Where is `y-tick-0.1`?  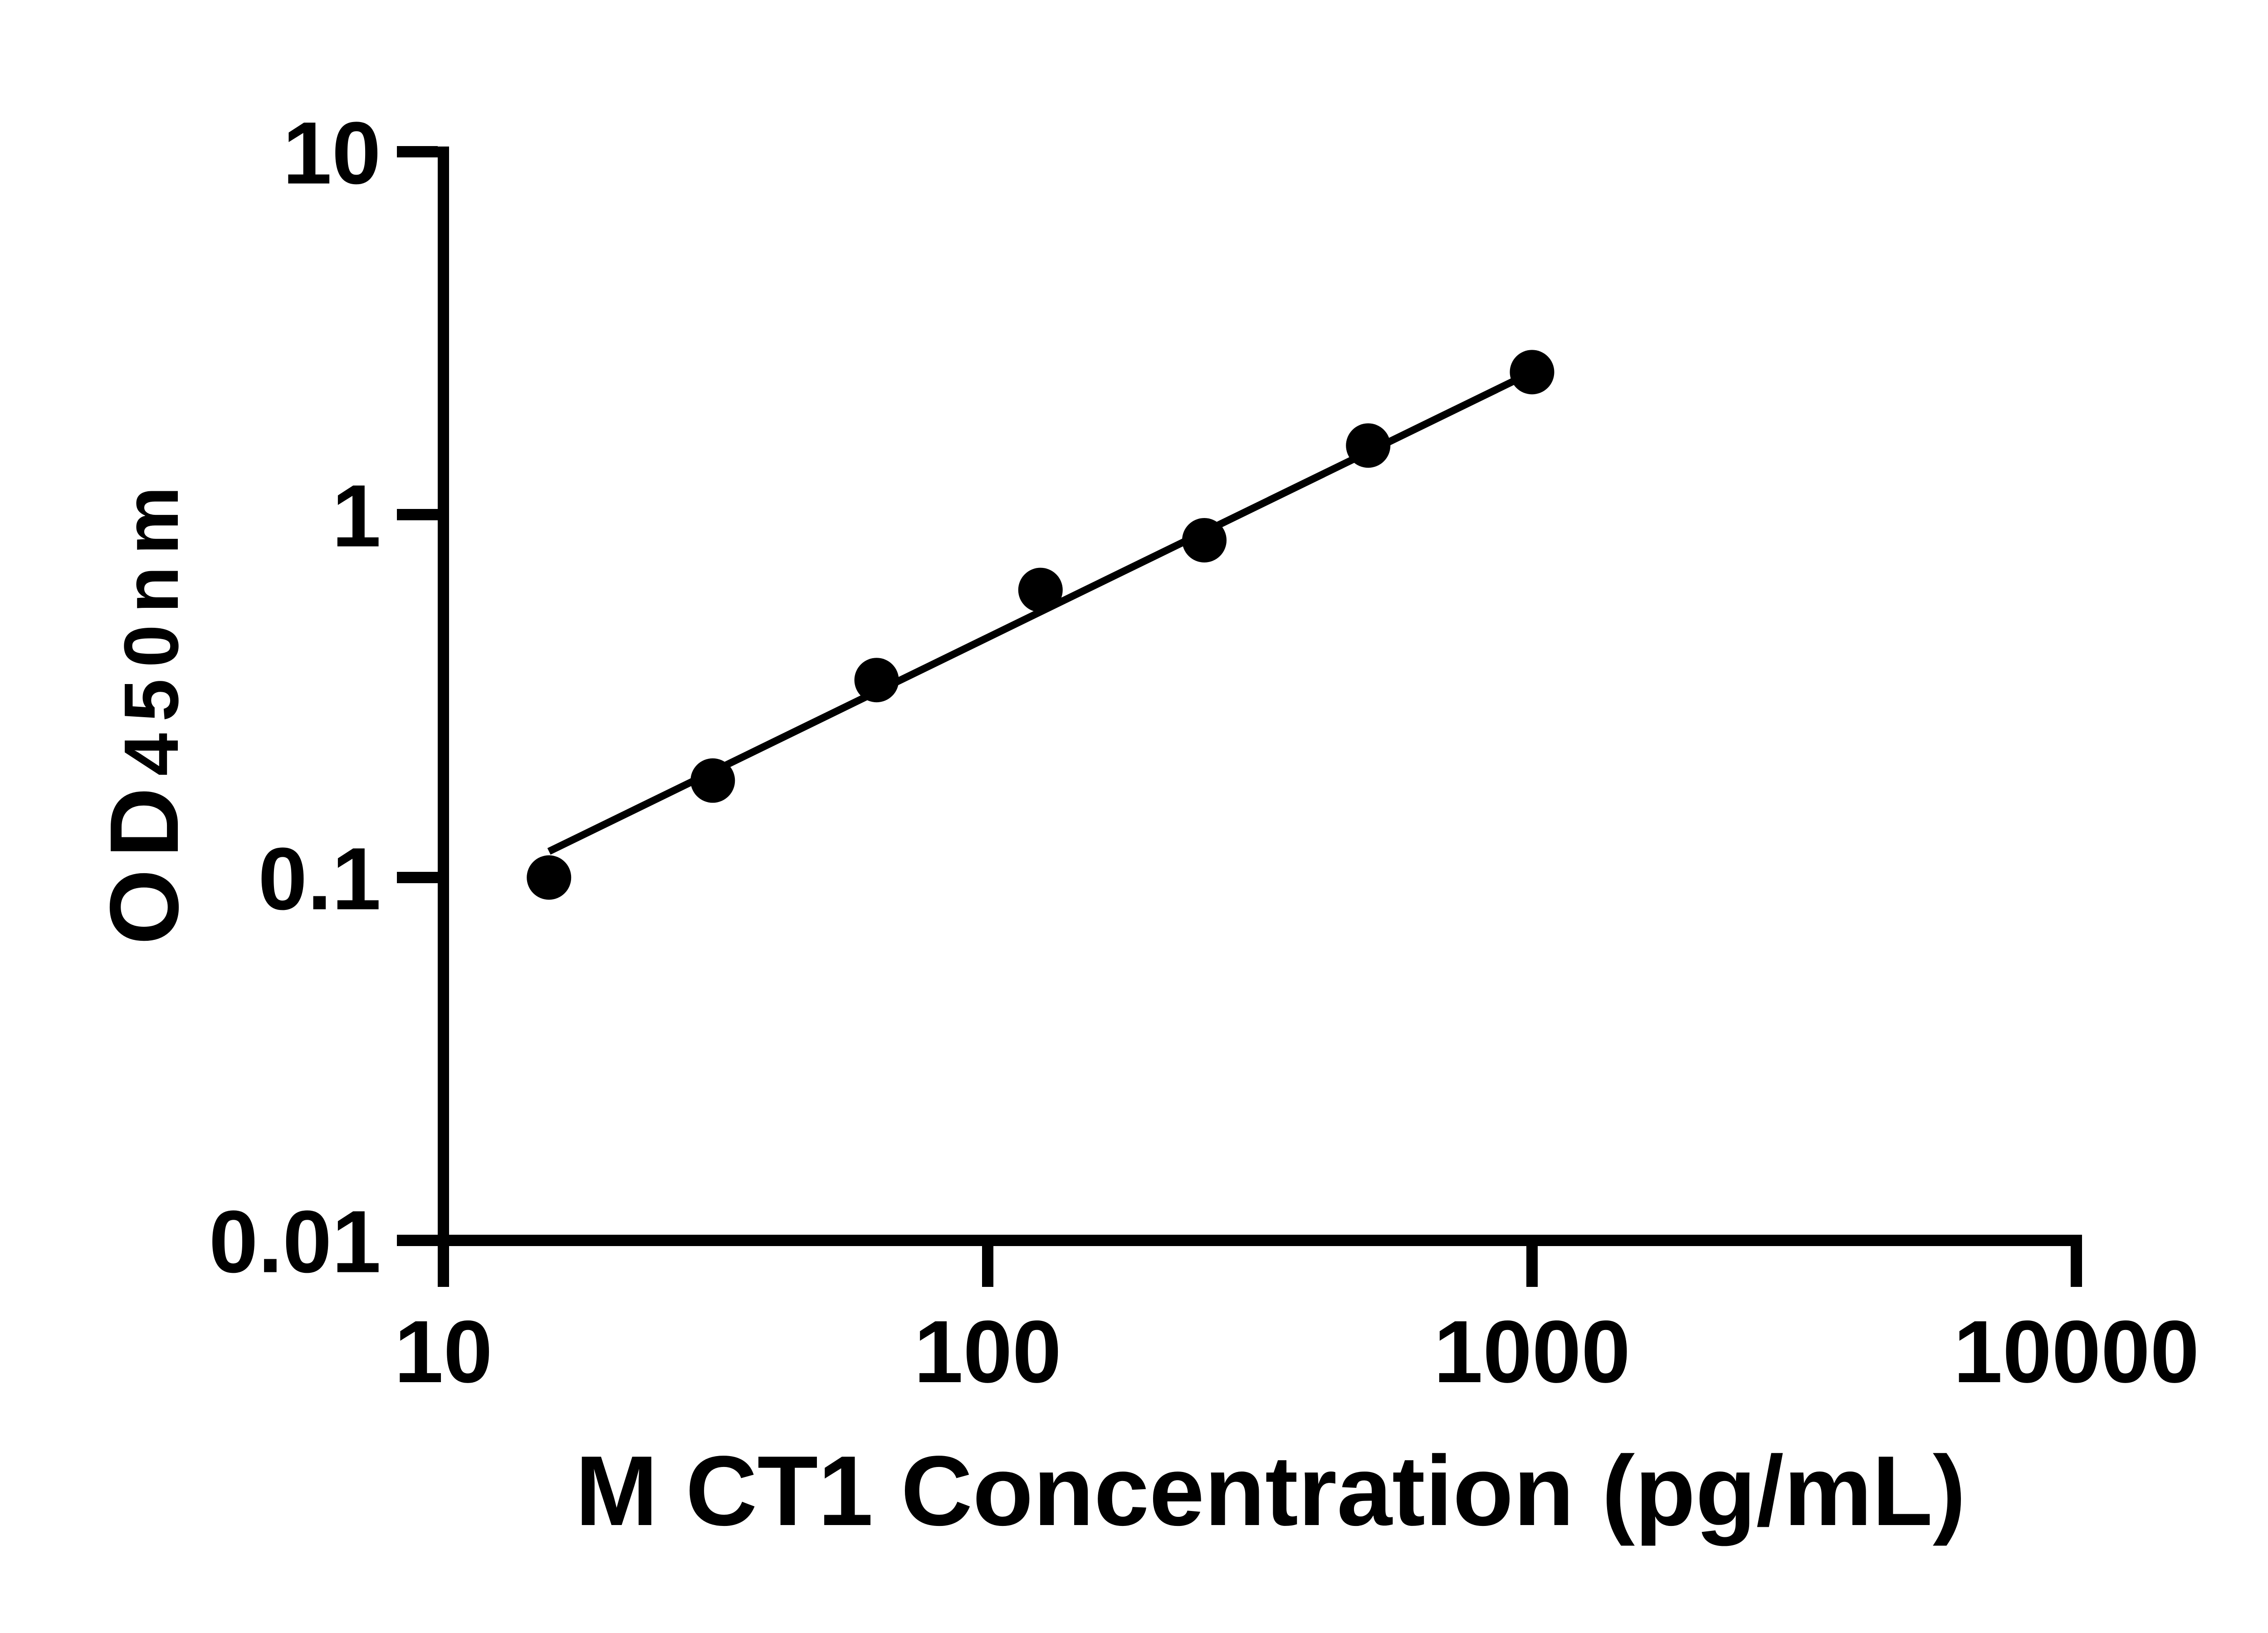 y-tick-0.1 is located at coordinates (418, 877).